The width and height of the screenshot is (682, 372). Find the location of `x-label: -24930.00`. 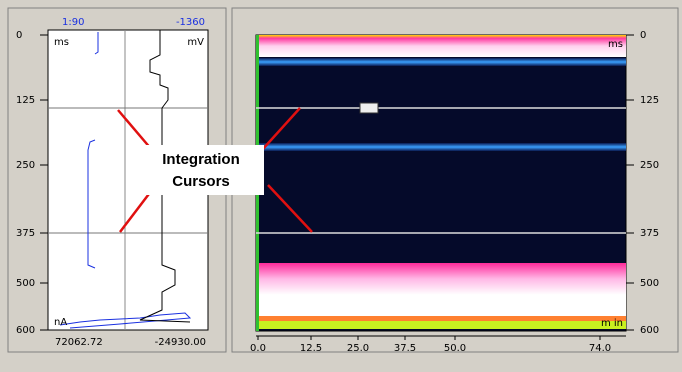

x-label: -24930.00 is located at coordinates (180, 342).